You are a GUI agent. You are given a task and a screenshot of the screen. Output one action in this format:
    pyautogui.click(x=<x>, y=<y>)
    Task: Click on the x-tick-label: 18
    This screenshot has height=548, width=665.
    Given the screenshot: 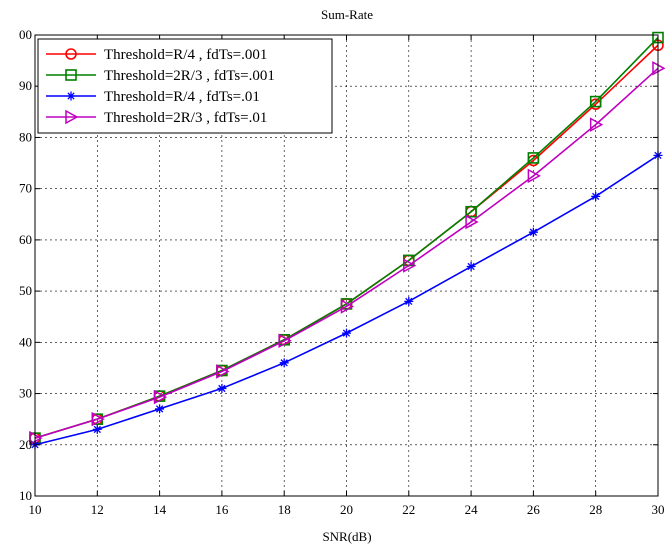 What is the action you would take?
    pyautogui.click(x=284, y=509)
    